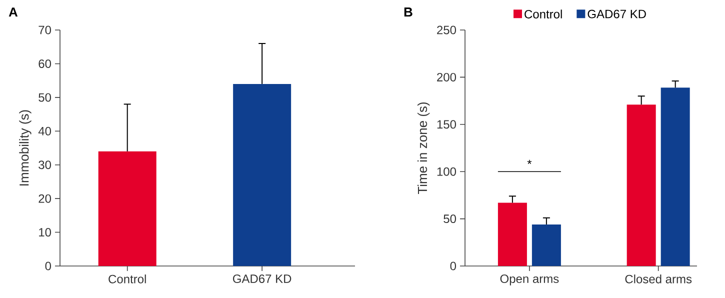  Describe the element at coordinates (424, 148) in the screenshot. I see `y-axis-title: Time in zone (s)` at that location.